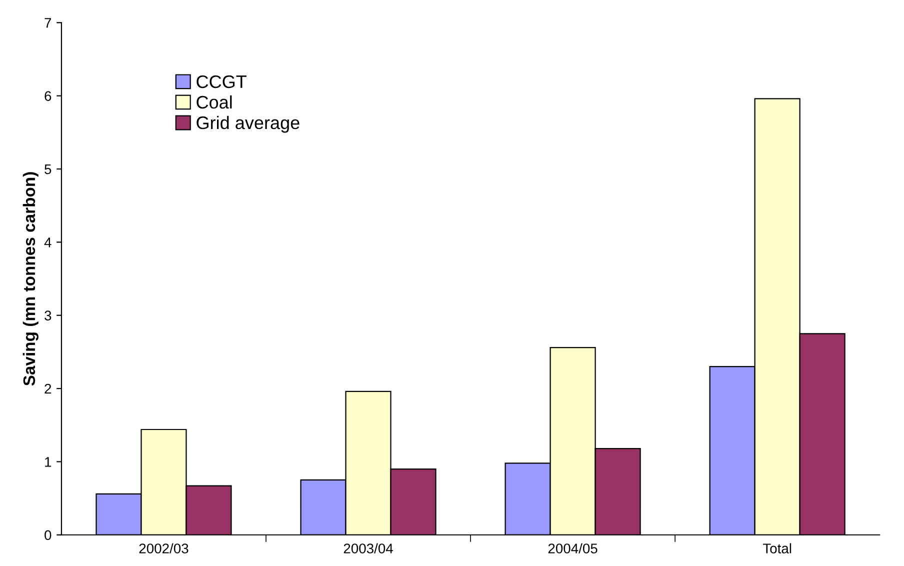 The image size is (904, 566). What do you see at coordinates (573, 548) in the screenshot?
I see `x-tick-label: 2004/05` at bounding box center [573, 548].